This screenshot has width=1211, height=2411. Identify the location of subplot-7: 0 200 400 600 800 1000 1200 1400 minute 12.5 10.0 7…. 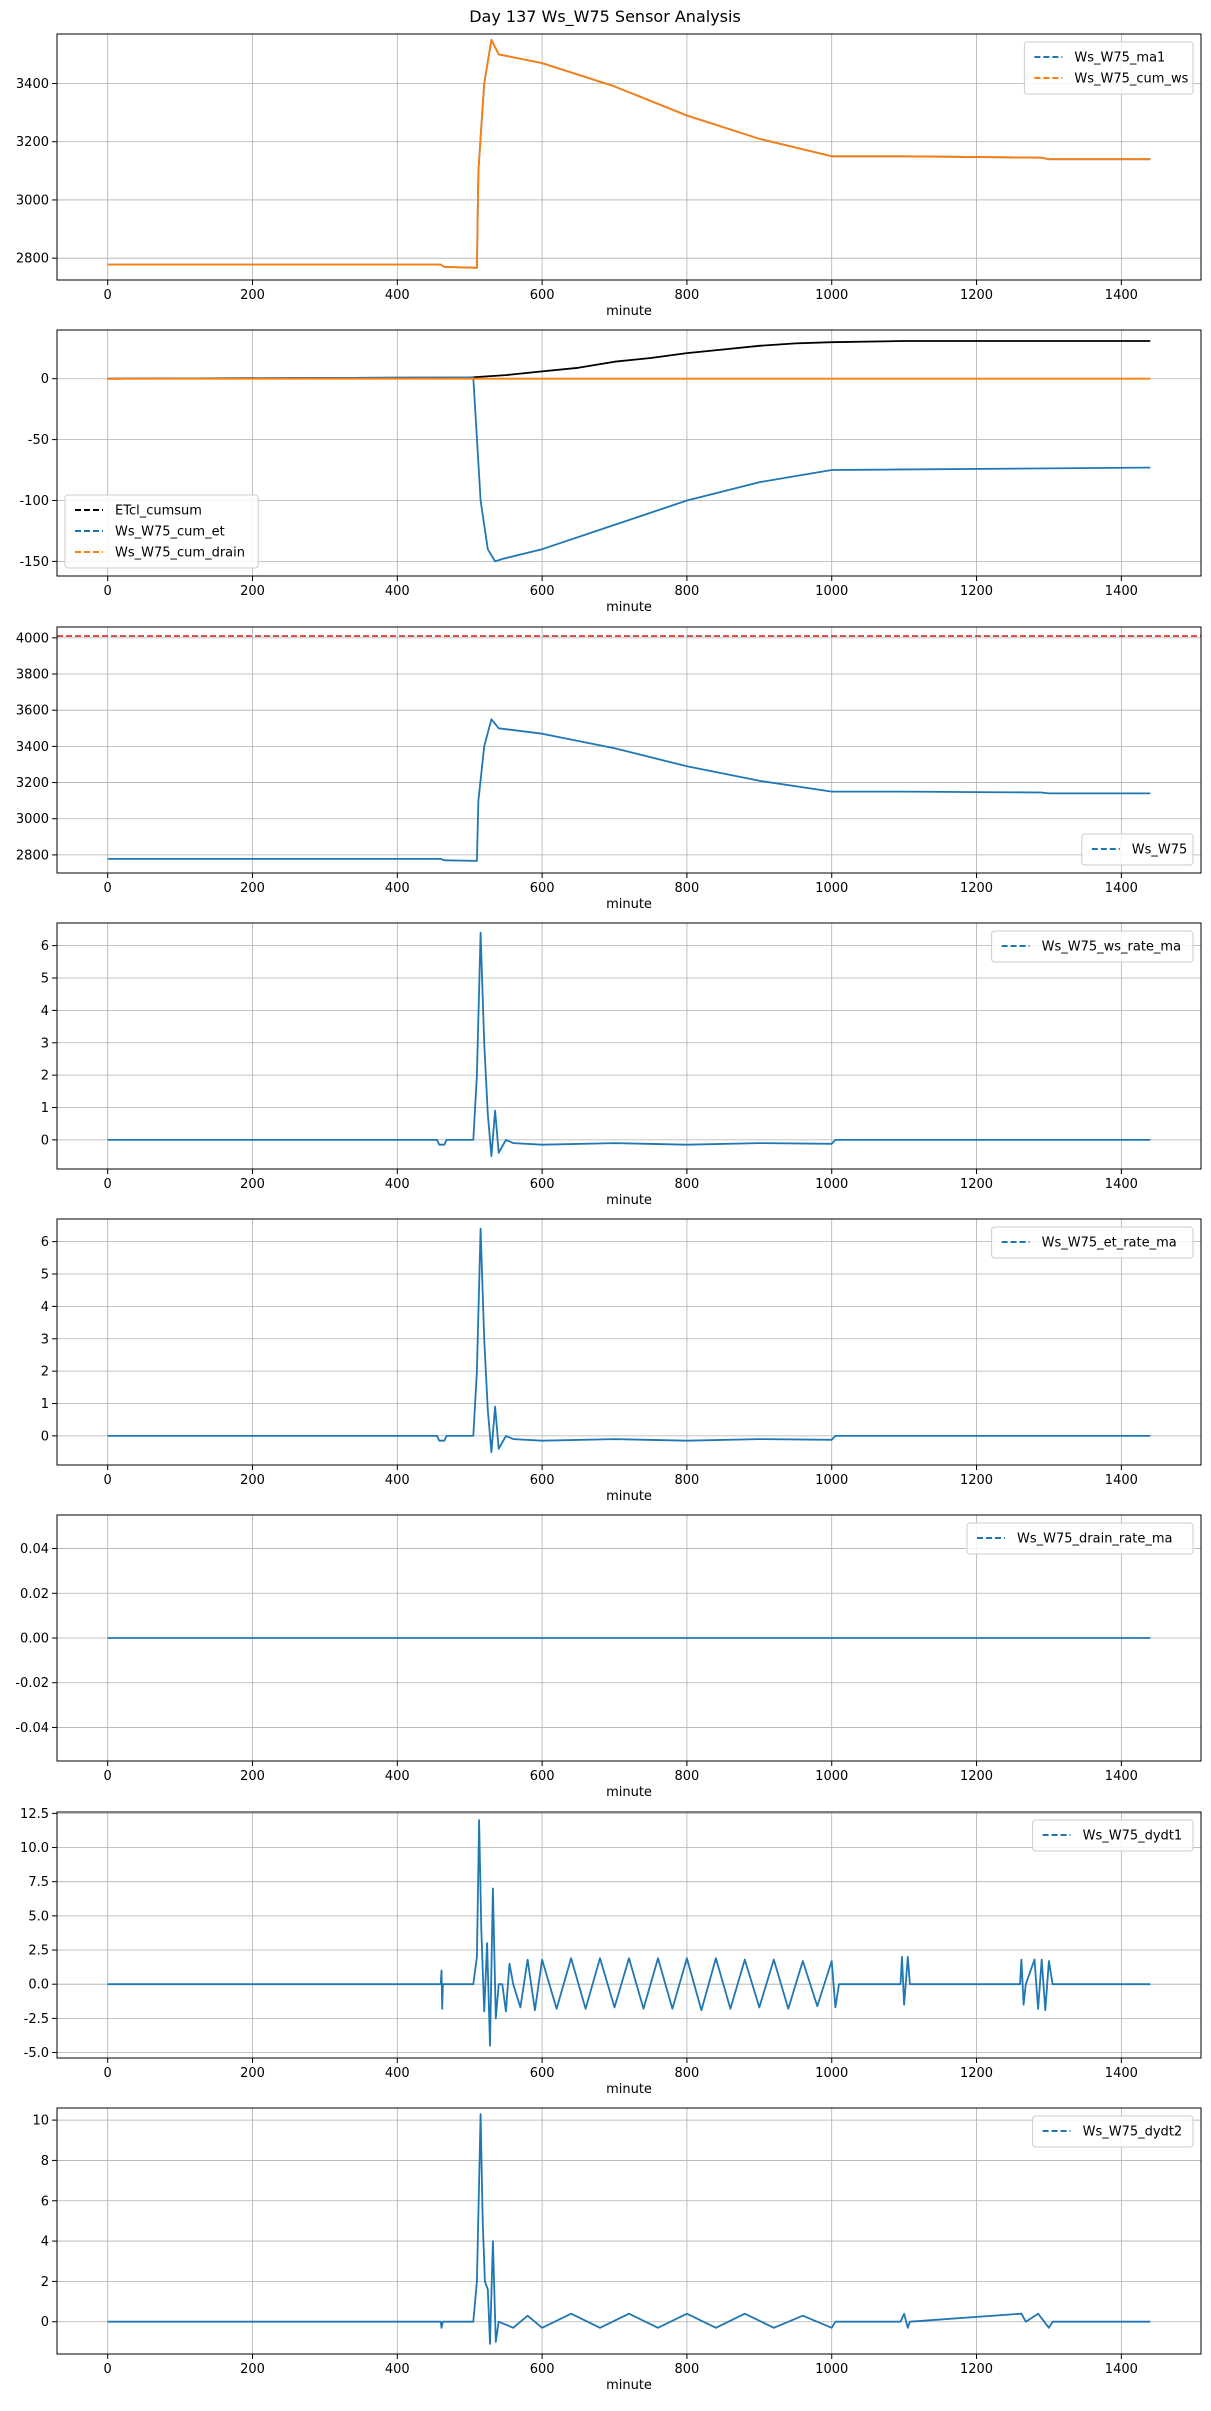
(611, 1952).